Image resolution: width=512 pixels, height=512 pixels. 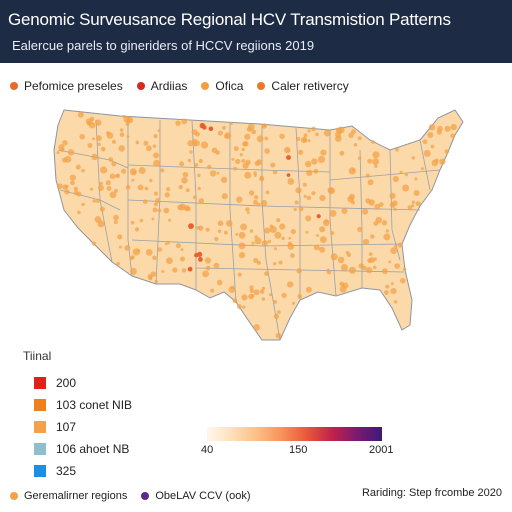 I want to click on scale-swatch, so click(x=40, y=383).